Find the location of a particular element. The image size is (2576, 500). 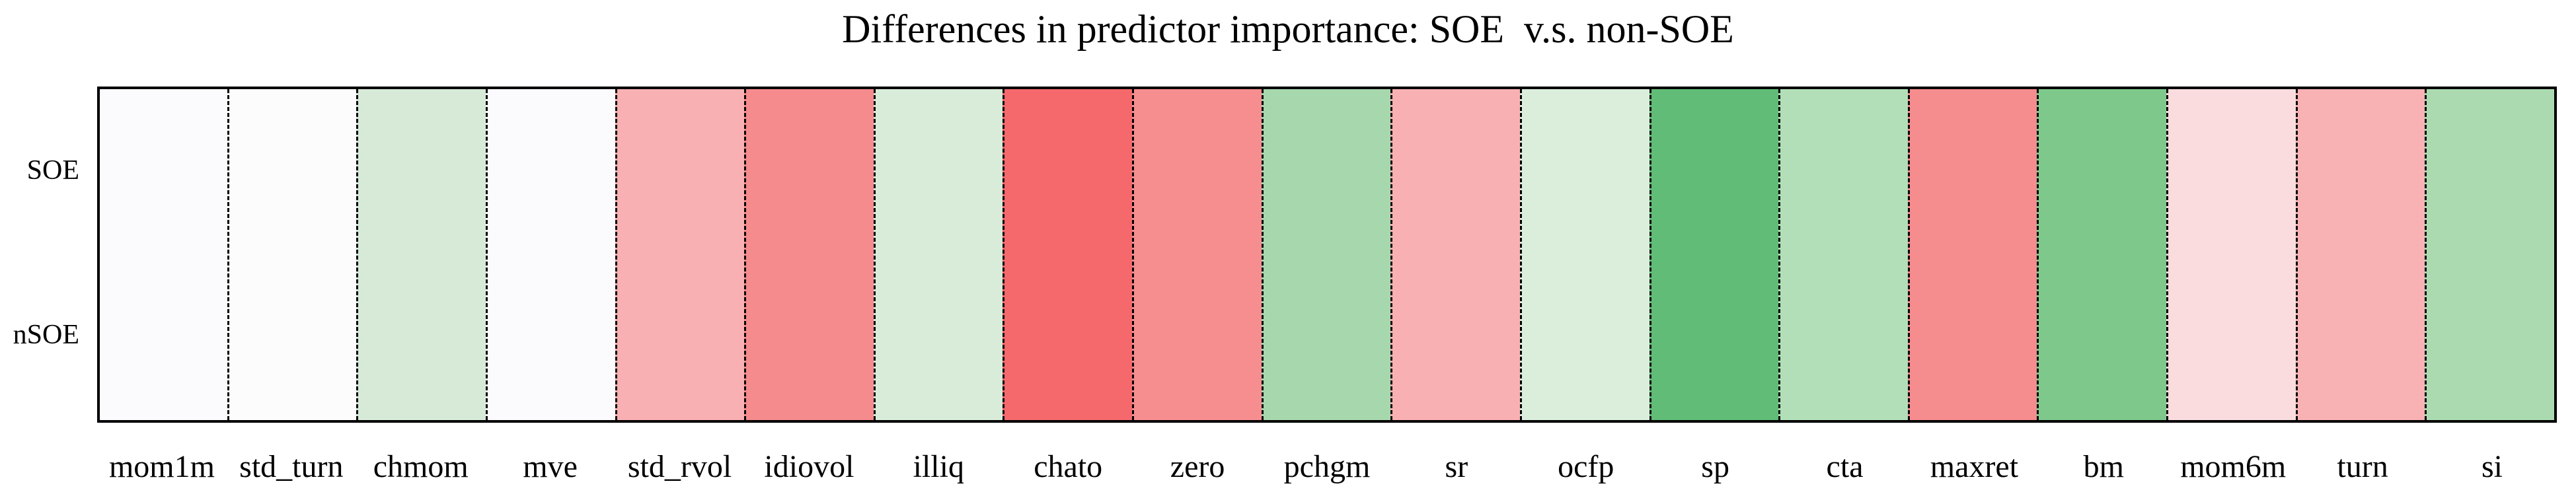

y-tick-label-nsoe: nSOE is located at coordinates (46, 335).